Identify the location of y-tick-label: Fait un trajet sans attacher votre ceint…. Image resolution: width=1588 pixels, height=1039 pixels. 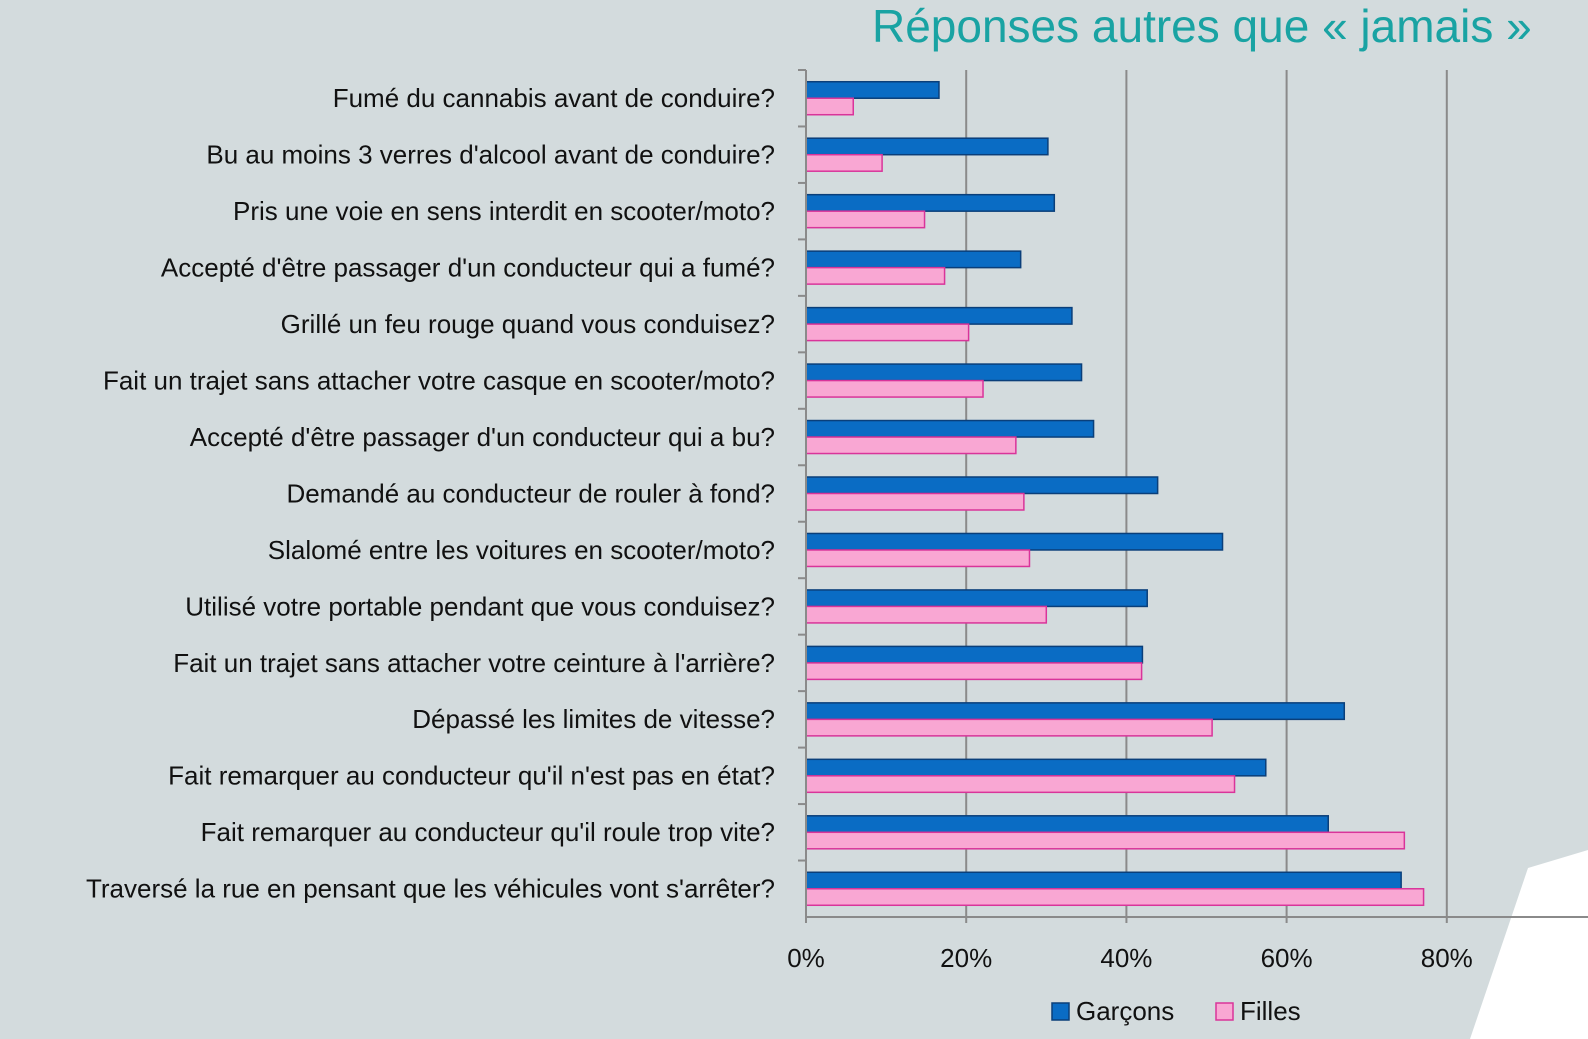
(474, 663).